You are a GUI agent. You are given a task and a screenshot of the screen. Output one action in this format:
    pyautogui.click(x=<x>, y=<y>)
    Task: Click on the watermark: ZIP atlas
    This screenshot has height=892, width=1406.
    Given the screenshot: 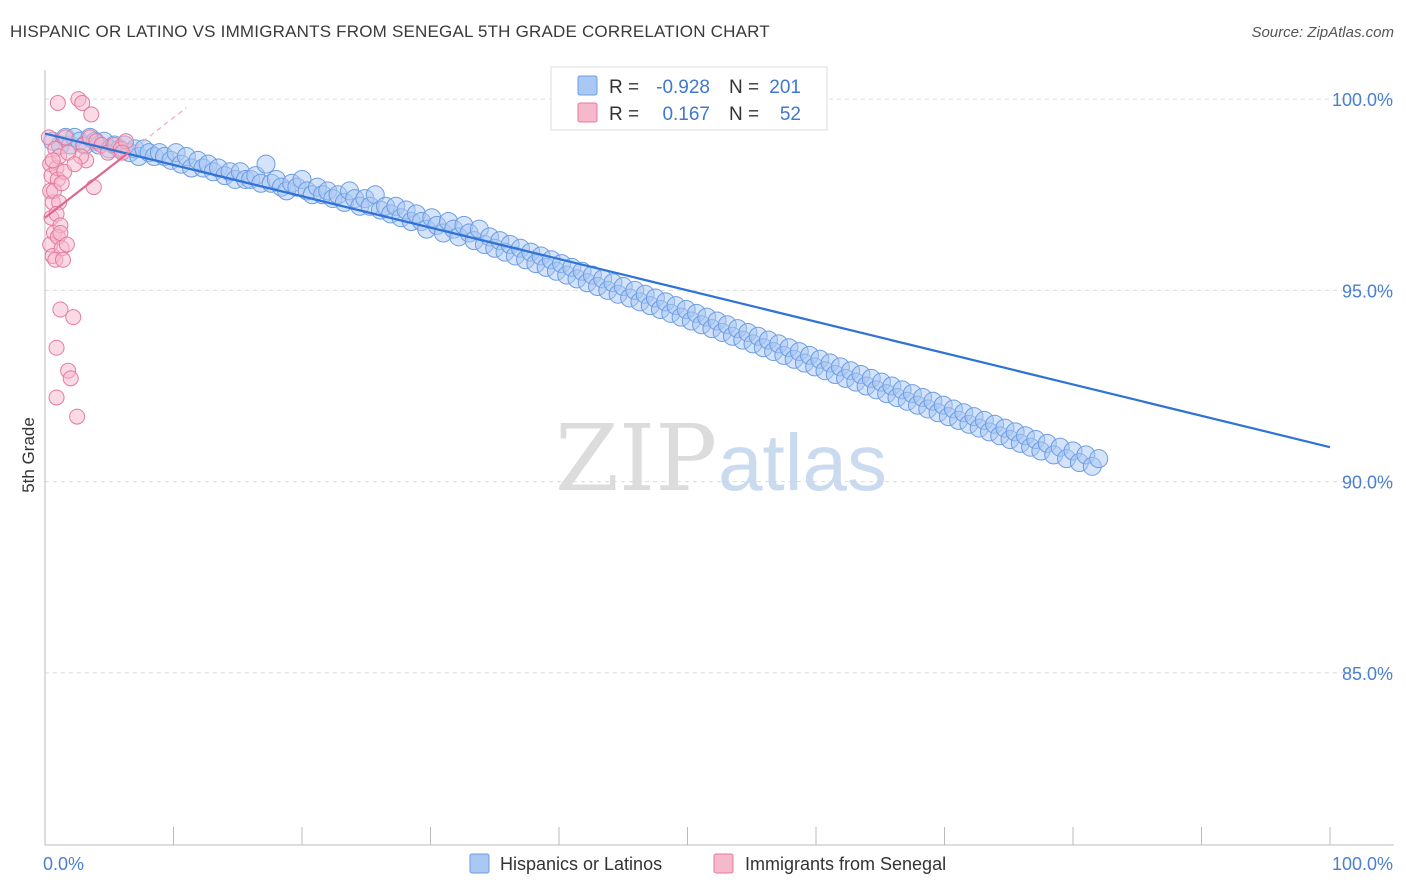 What is the action you would take?
    pyautogui.click(x=721, y=458)
    